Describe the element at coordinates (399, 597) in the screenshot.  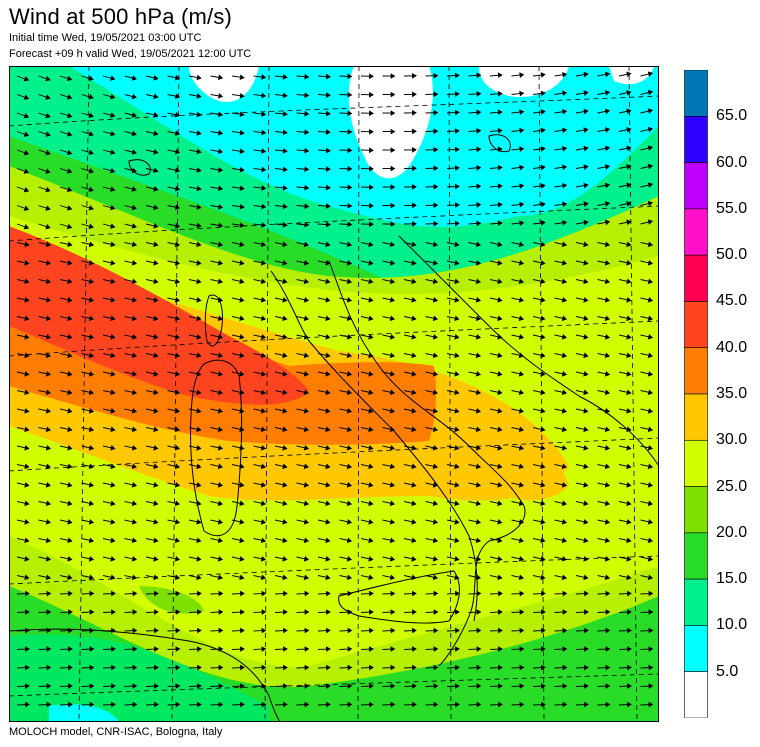
I see `coastline-sicily` at that location.